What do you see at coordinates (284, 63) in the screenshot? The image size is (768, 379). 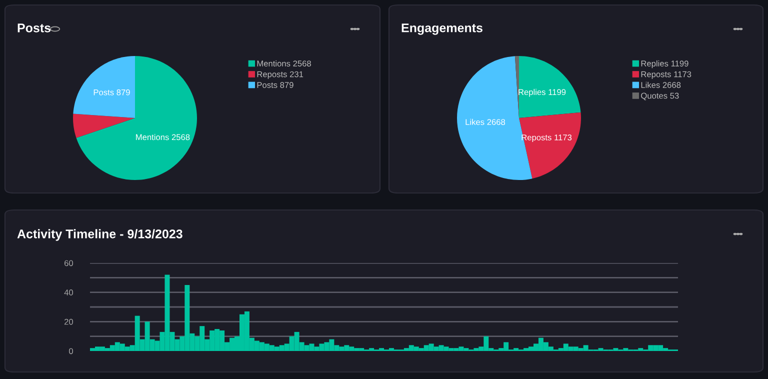 I see `legend-label: Mentions 2568` at bounding box center [284, 63].